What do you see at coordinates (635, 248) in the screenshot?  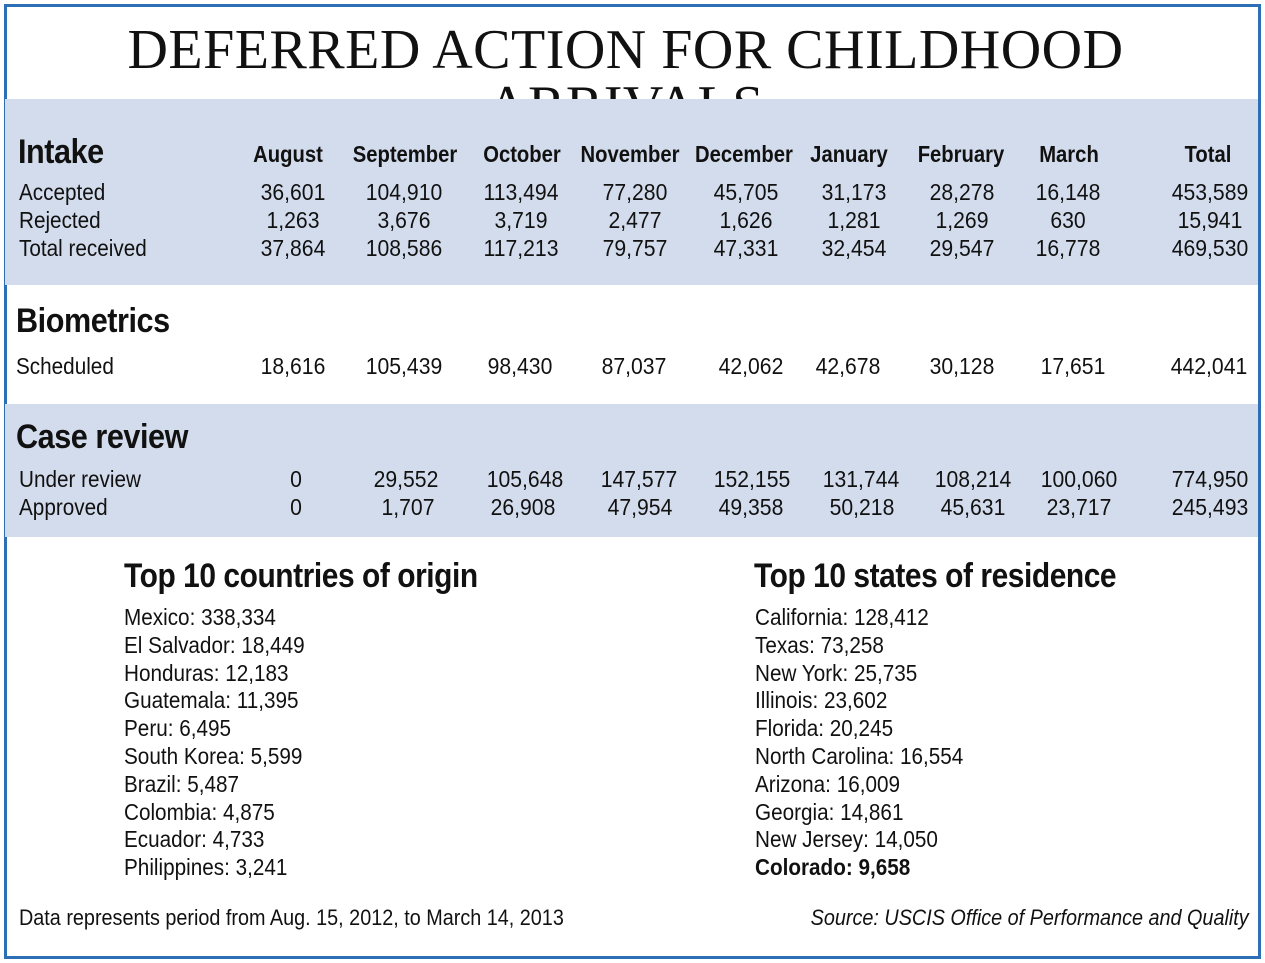 I see `intake-cell: 79,757` at bounding box center [635, 248].